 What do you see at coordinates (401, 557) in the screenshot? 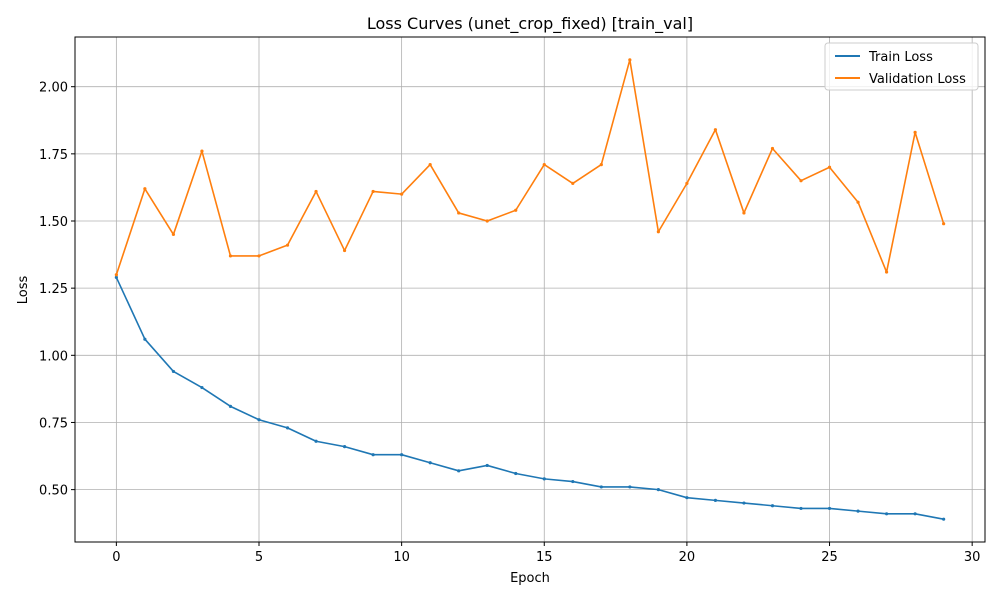
I see `x-tick-label: 10` at bounding box center [401, 557].